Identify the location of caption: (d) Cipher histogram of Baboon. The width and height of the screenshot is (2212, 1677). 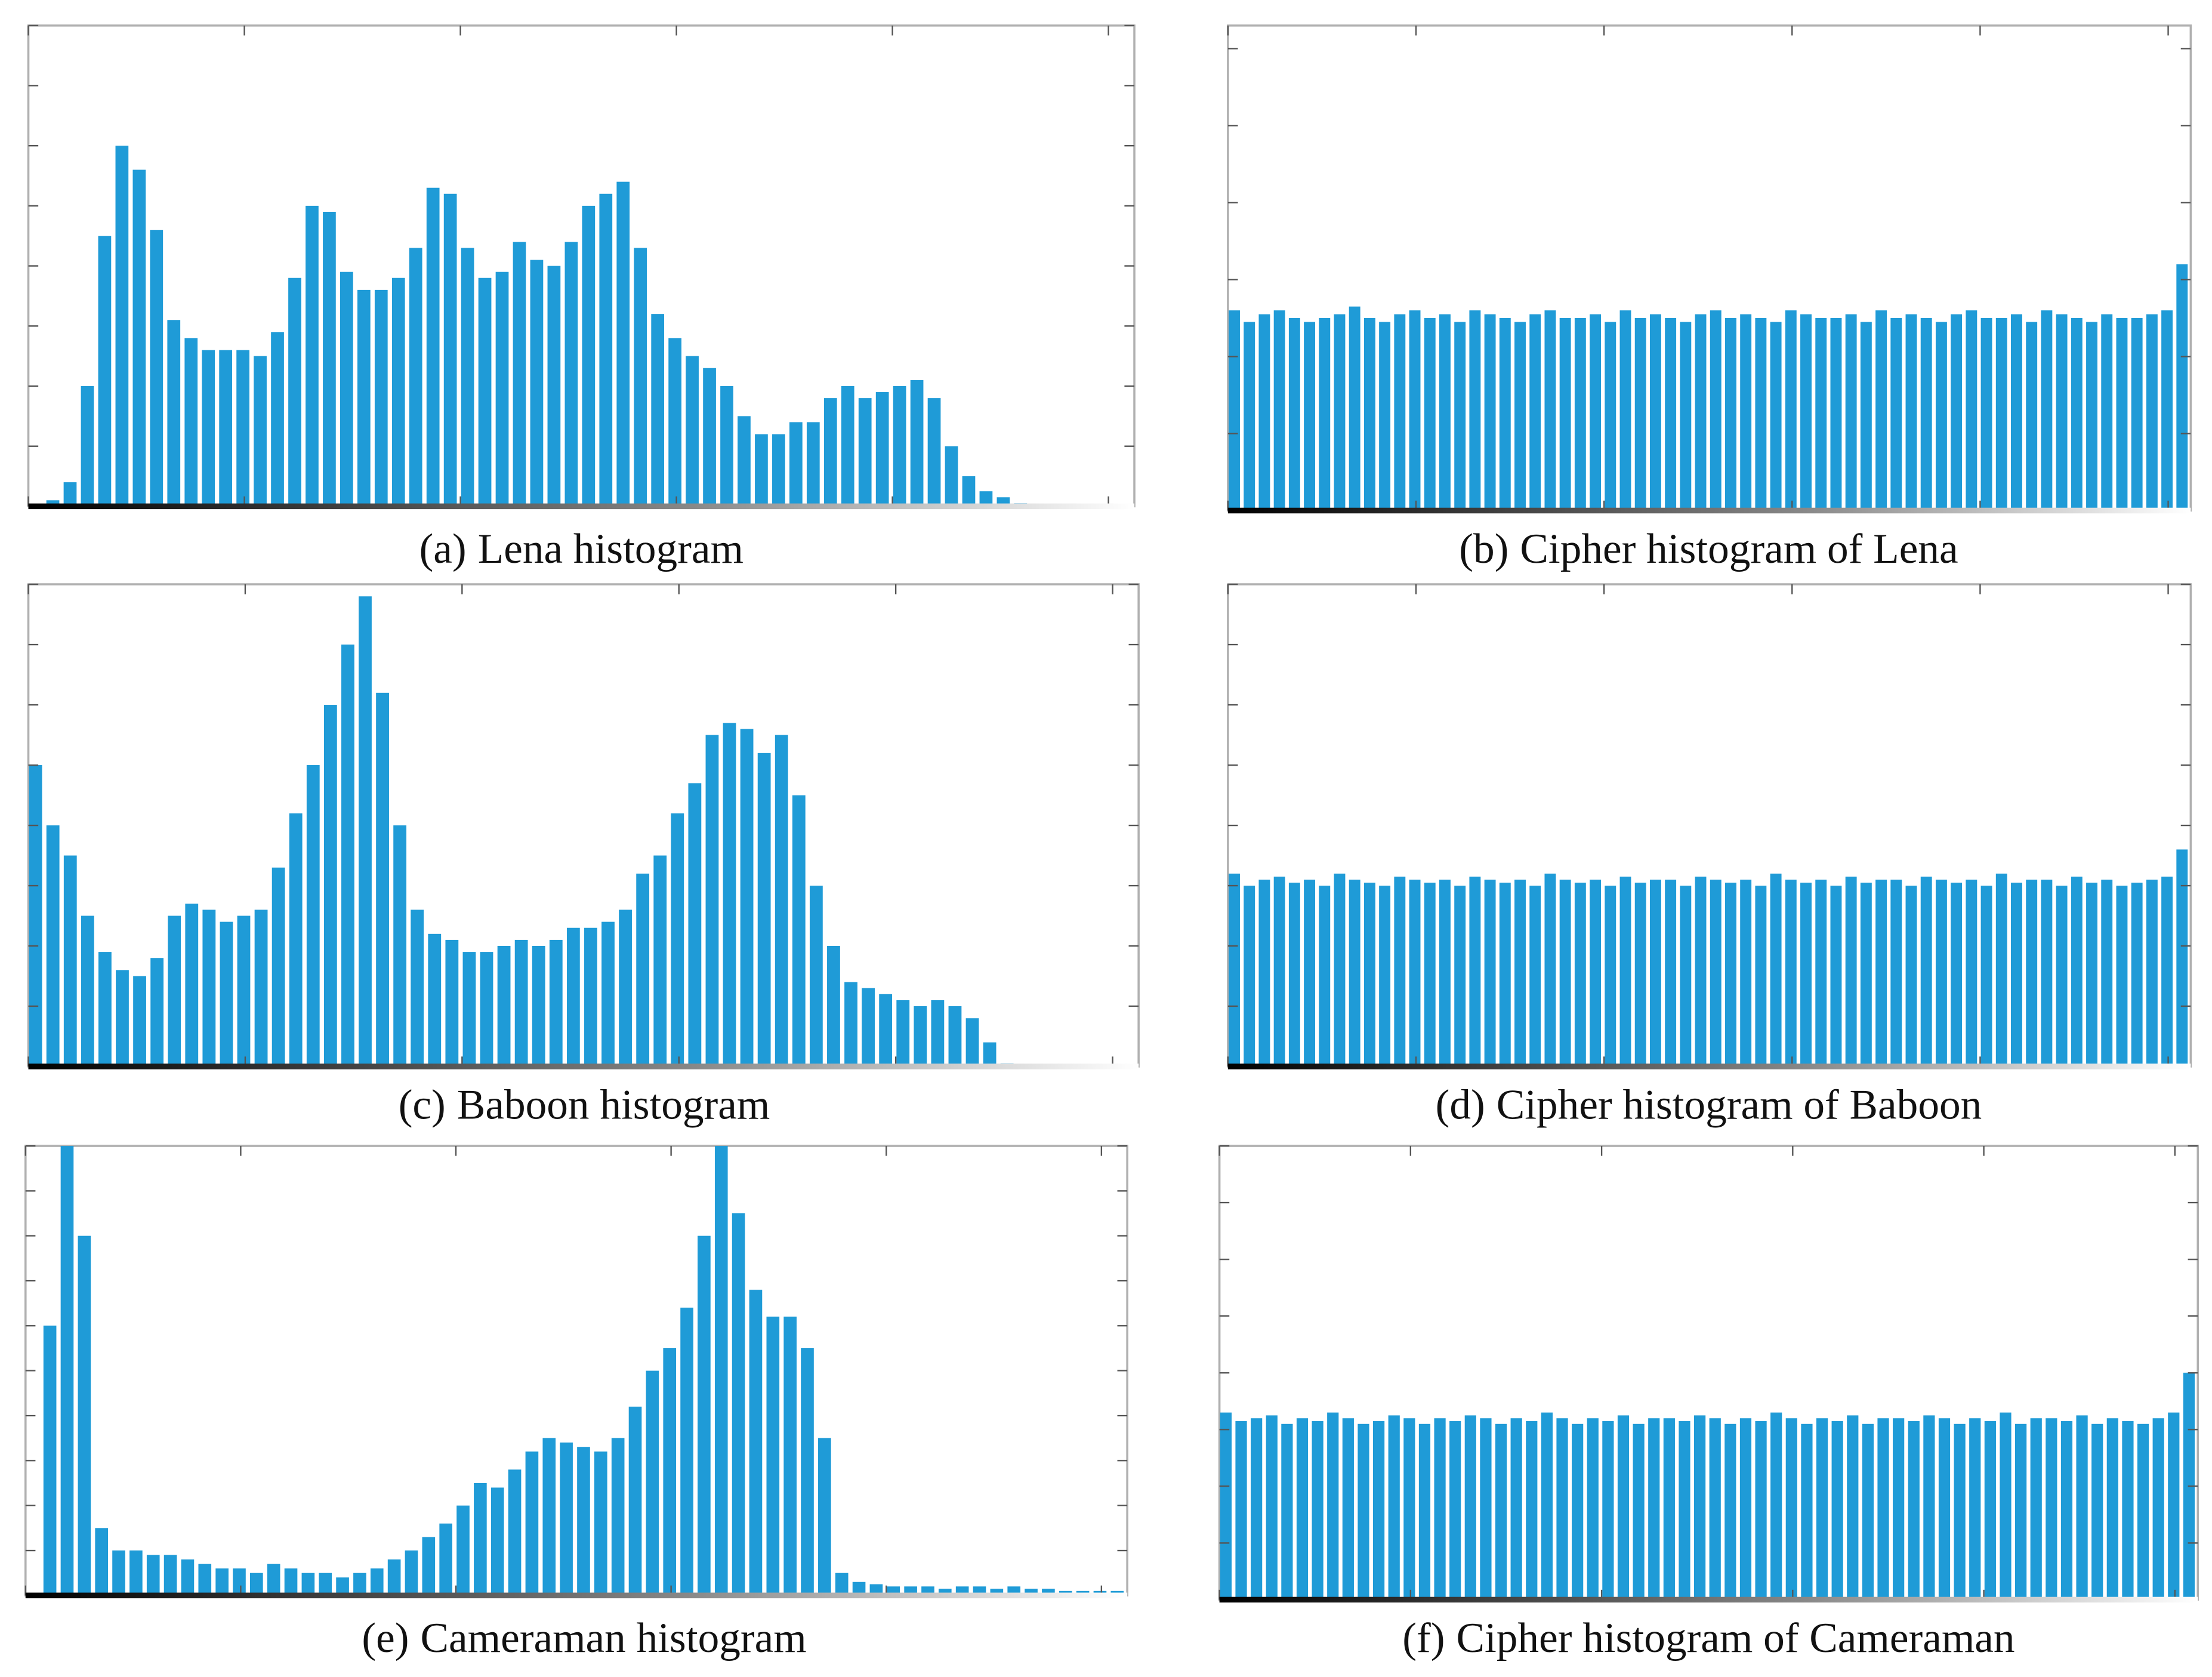
(1709, 1105).